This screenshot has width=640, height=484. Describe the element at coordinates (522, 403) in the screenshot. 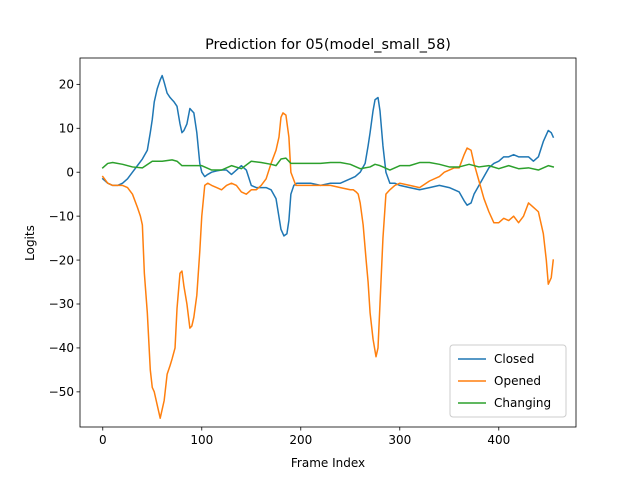

I see `legend-label-changing: Changing` at that location.